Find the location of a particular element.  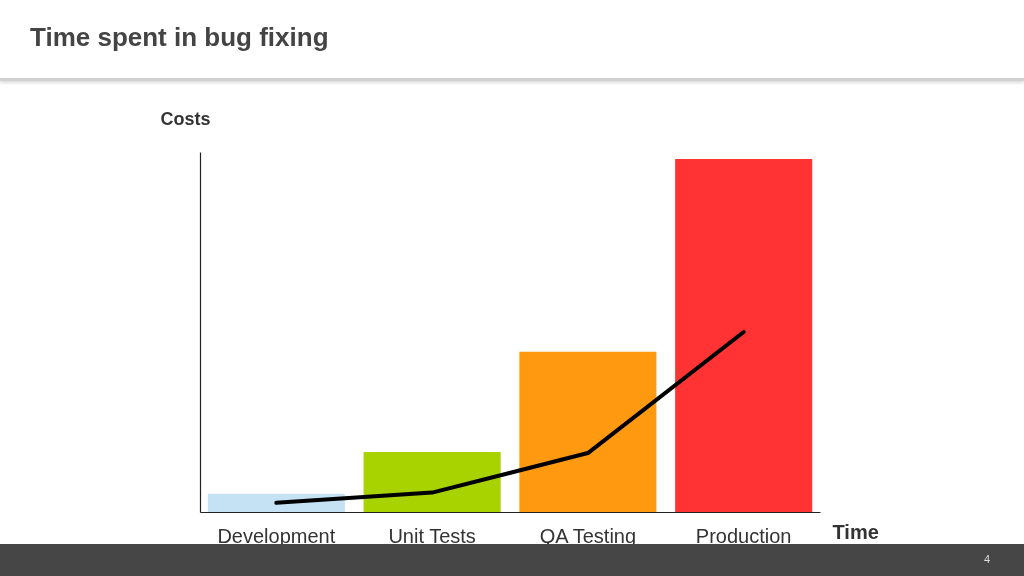

x-tick-label: Unit Tests is located at coordinates (432, 535).